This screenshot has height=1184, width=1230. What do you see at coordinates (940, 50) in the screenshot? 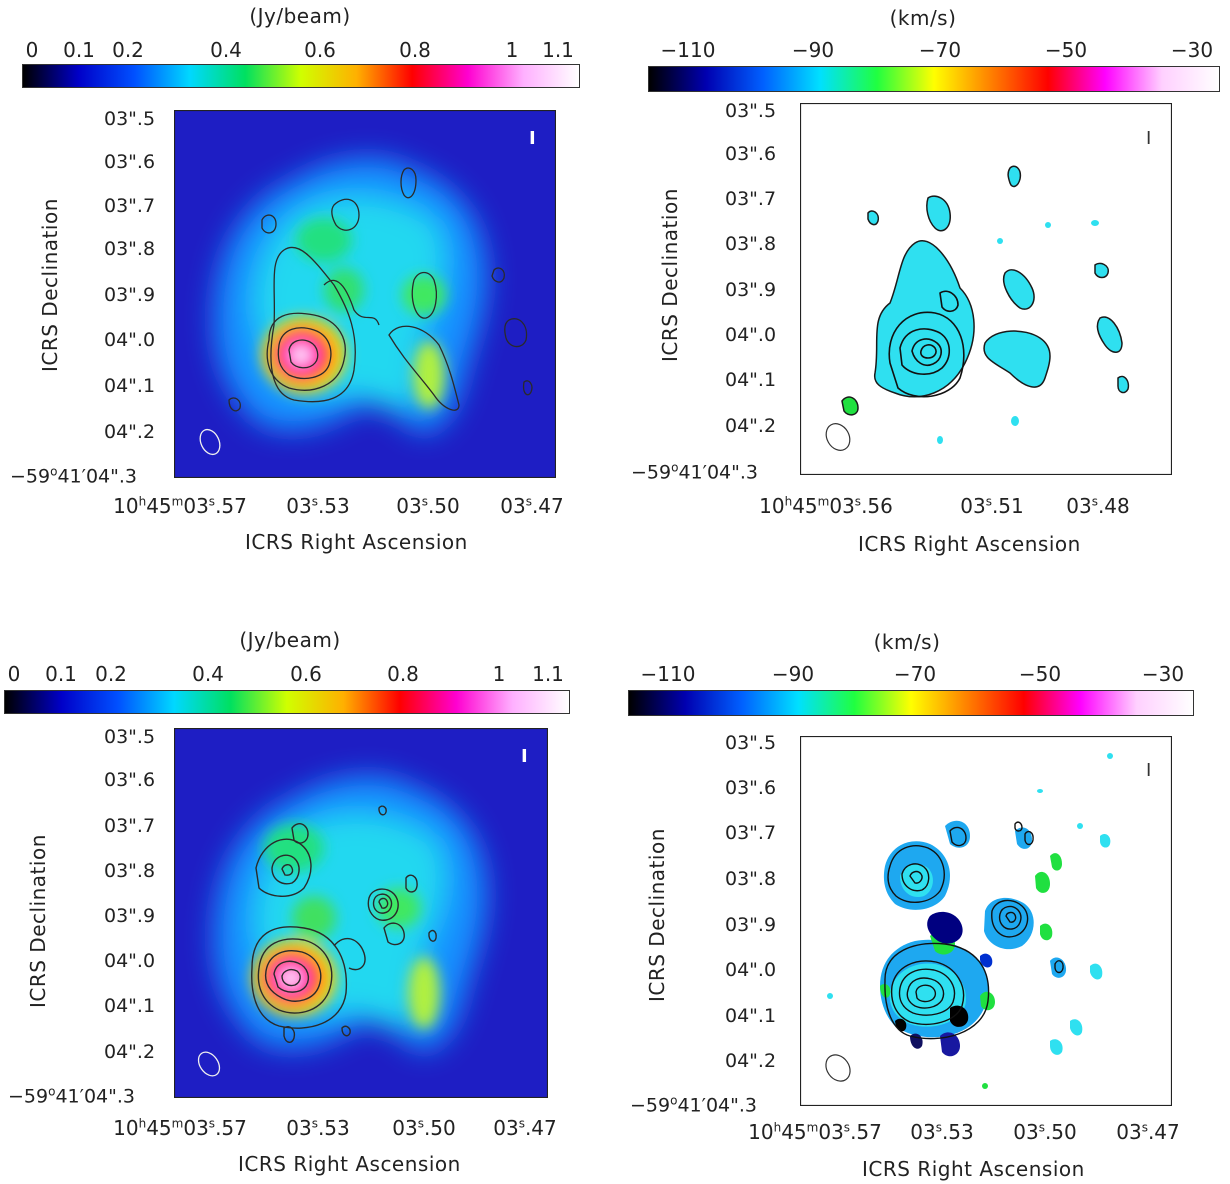
I see `colorbar-tick: −70` at bounding box center [940, 50].